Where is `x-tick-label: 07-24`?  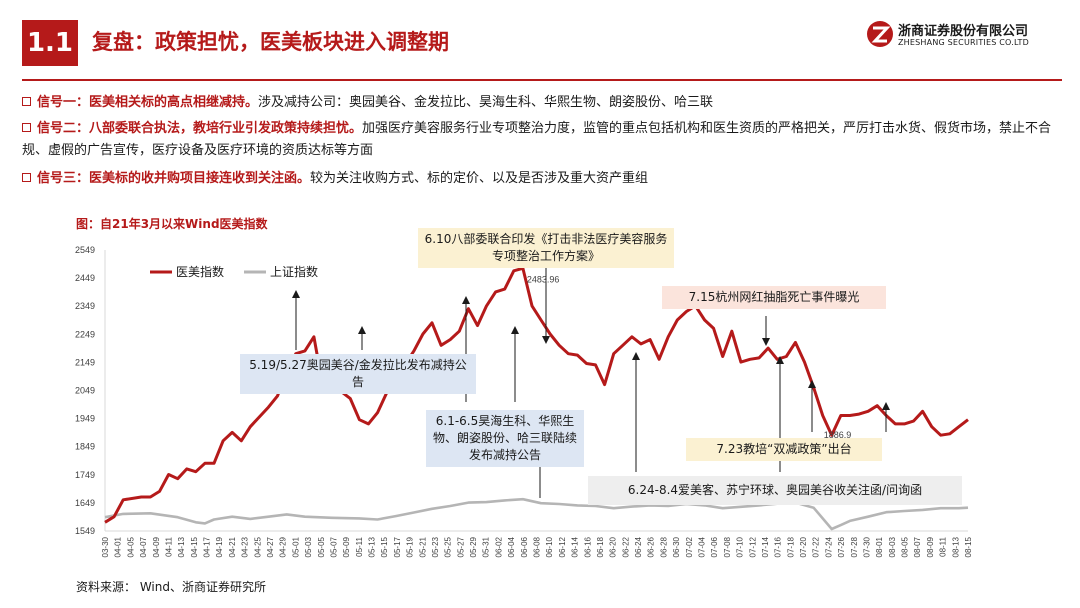 x-tick-label: 07-24 is located at coordinates (828, 546).